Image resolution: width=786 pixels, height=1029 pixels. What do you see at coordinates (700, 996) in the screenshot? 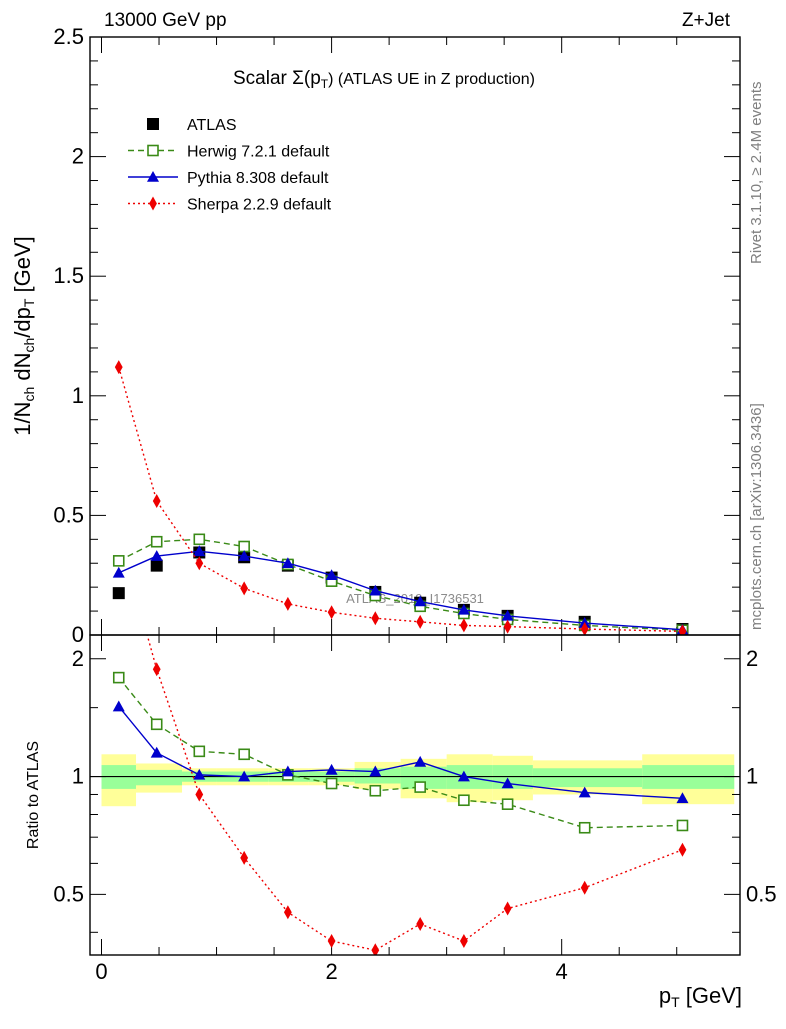
I see `x-axis-label: pT [GeV]` at bounding box center [700, 996].